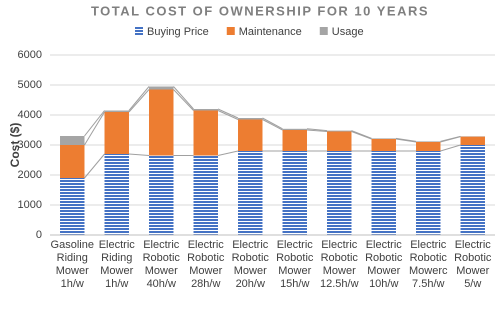 This screenshot has height=318, width=500. Describe the element at coordinates (30, 205) in the screenshot. I see `y-tick-label: 1000` at that location.